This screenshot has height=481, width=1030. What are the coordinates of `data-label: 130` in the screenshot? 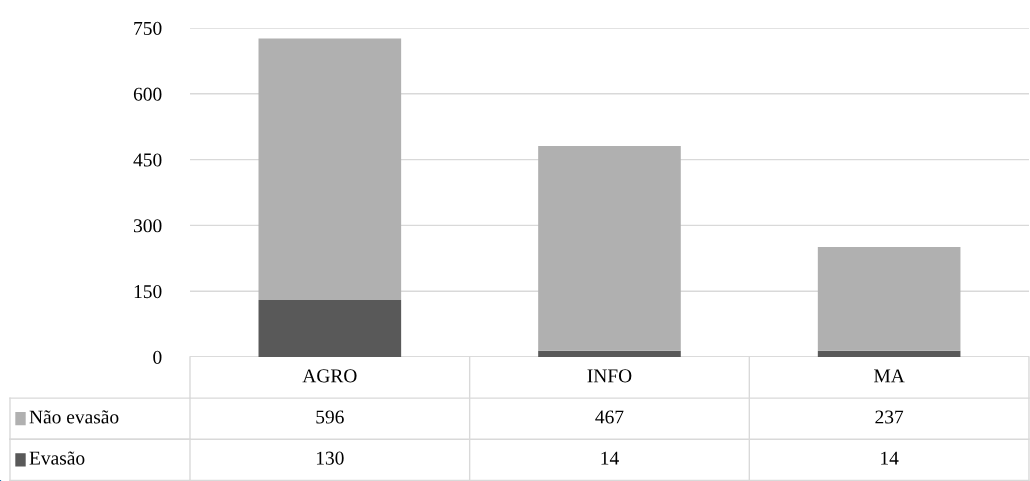 It's located at (330, 458).